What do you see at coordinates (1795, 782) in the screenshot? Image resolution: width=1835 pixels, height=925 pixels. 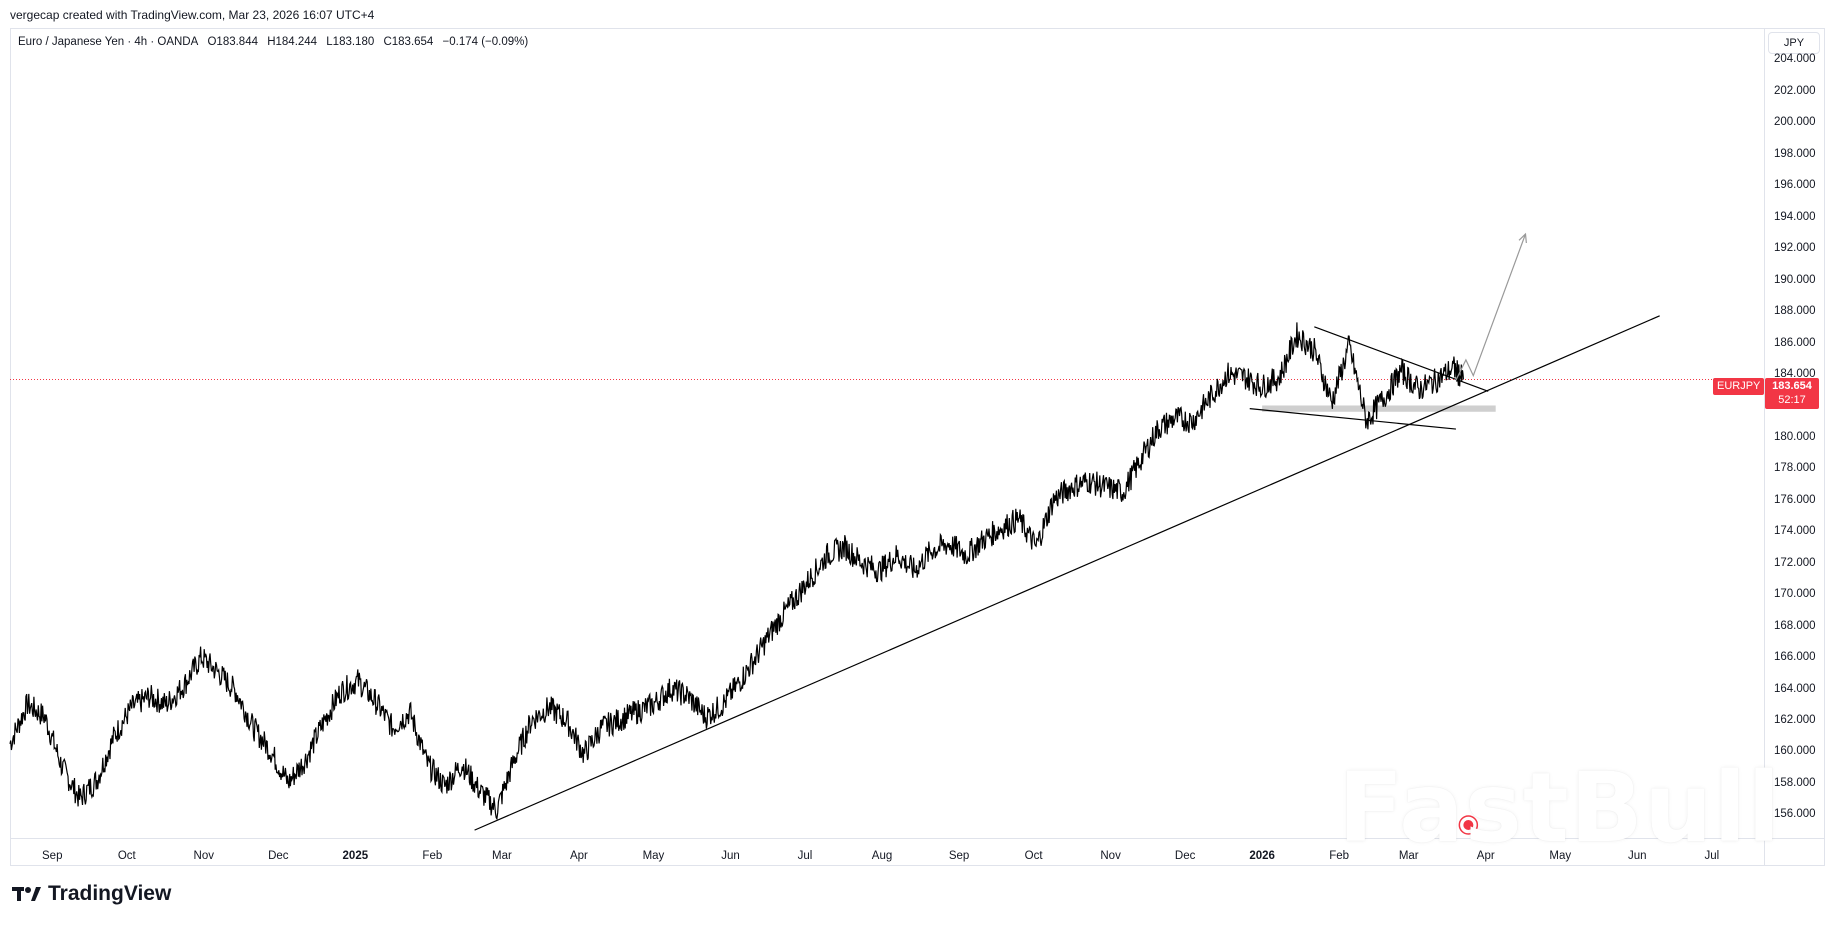 I see `price-tick-label: 158.000` at bounding box center [1795, 782].